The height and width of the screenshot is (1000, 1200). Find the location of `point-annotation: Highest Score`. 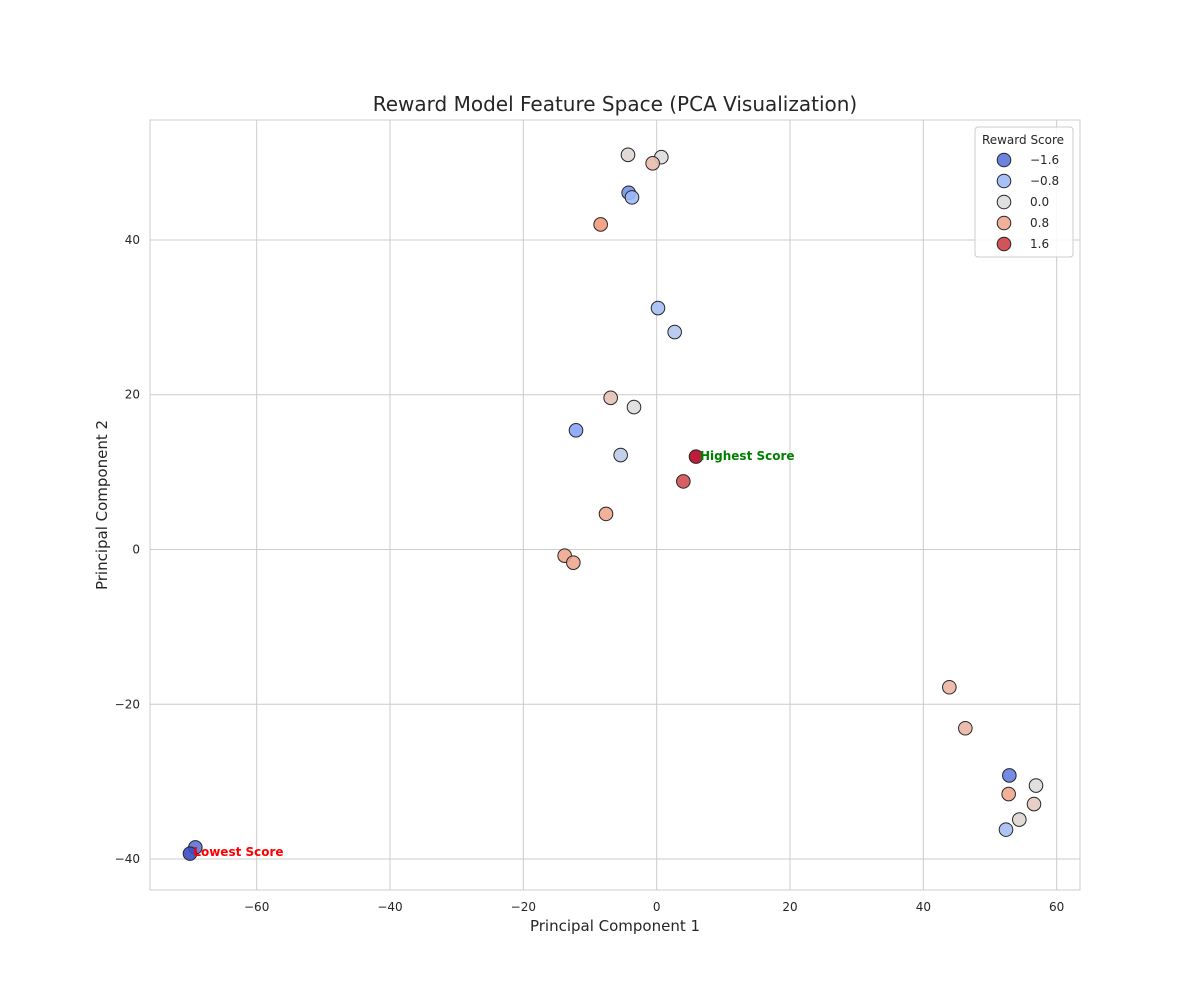

point-annotation: Highest Score is located at coordinates (747, 456).